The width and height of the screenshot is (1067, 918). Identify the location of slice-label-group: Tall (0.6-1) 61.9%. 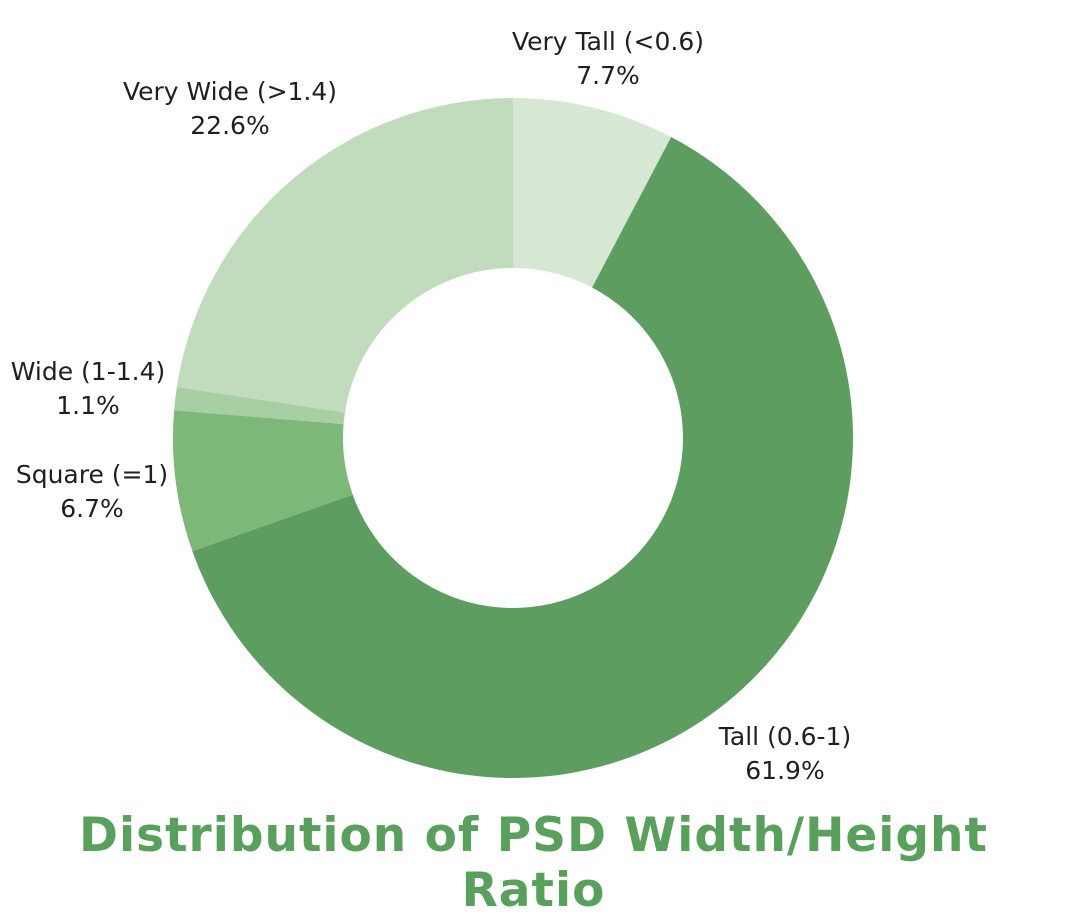
(784, 753).